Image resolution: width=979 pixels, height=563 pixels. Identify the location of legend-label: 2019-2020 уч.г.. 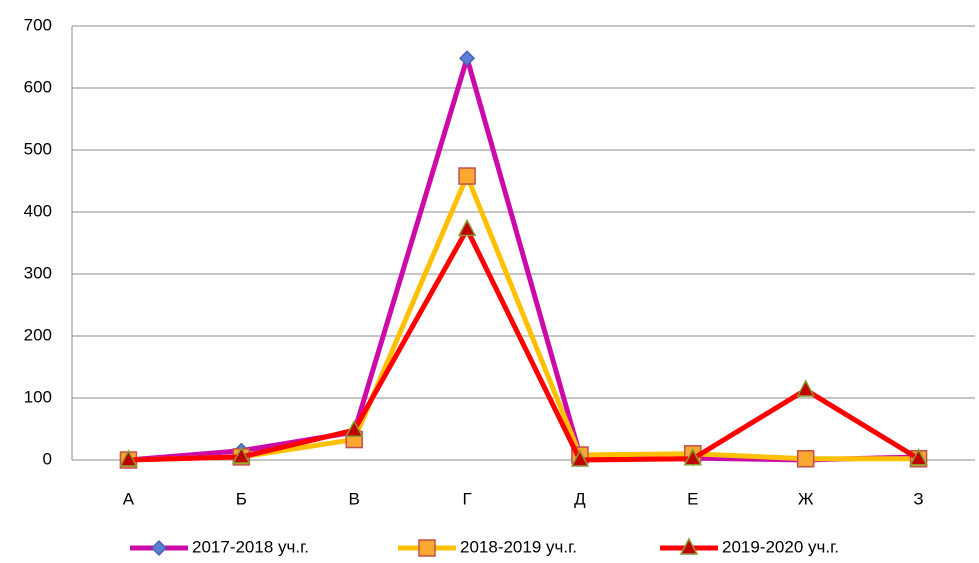
(780, 546).